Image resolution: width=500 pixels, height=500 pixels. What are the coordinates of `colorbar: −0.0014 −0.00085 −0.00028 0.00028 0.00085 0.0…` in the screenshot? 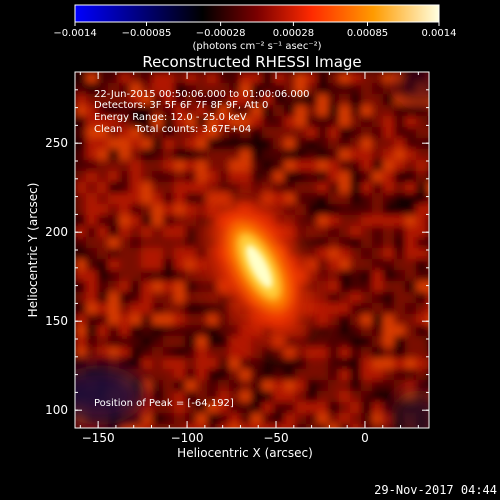 It's located at (255, 28).